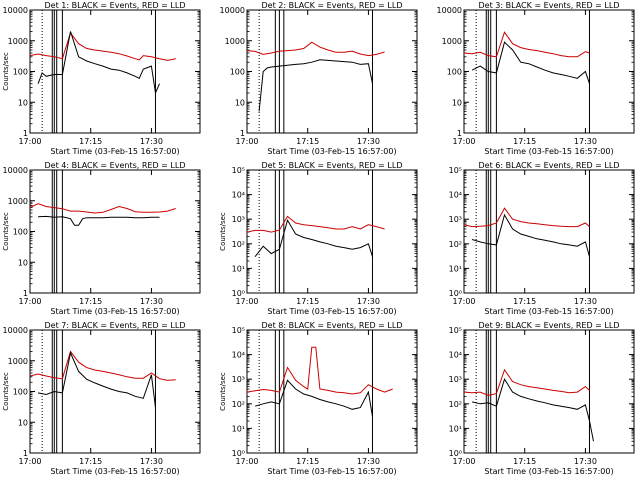  I want to click on panel-title: Det 3: BLACK = Events, RED = LLD, so click(549, 5).